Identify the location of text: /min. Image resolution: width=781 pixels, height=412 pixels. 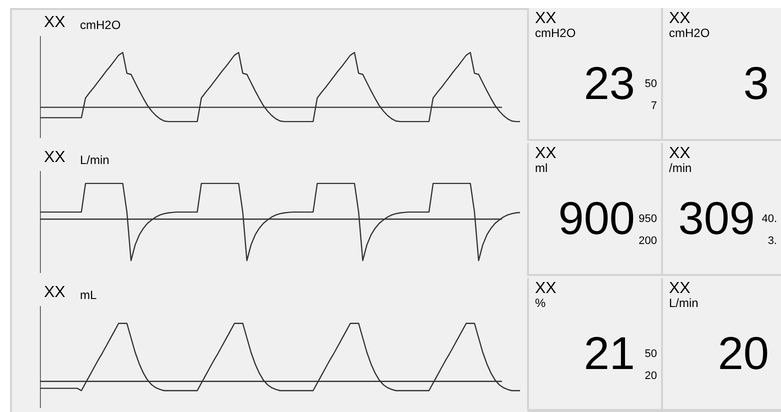
(680, 168).